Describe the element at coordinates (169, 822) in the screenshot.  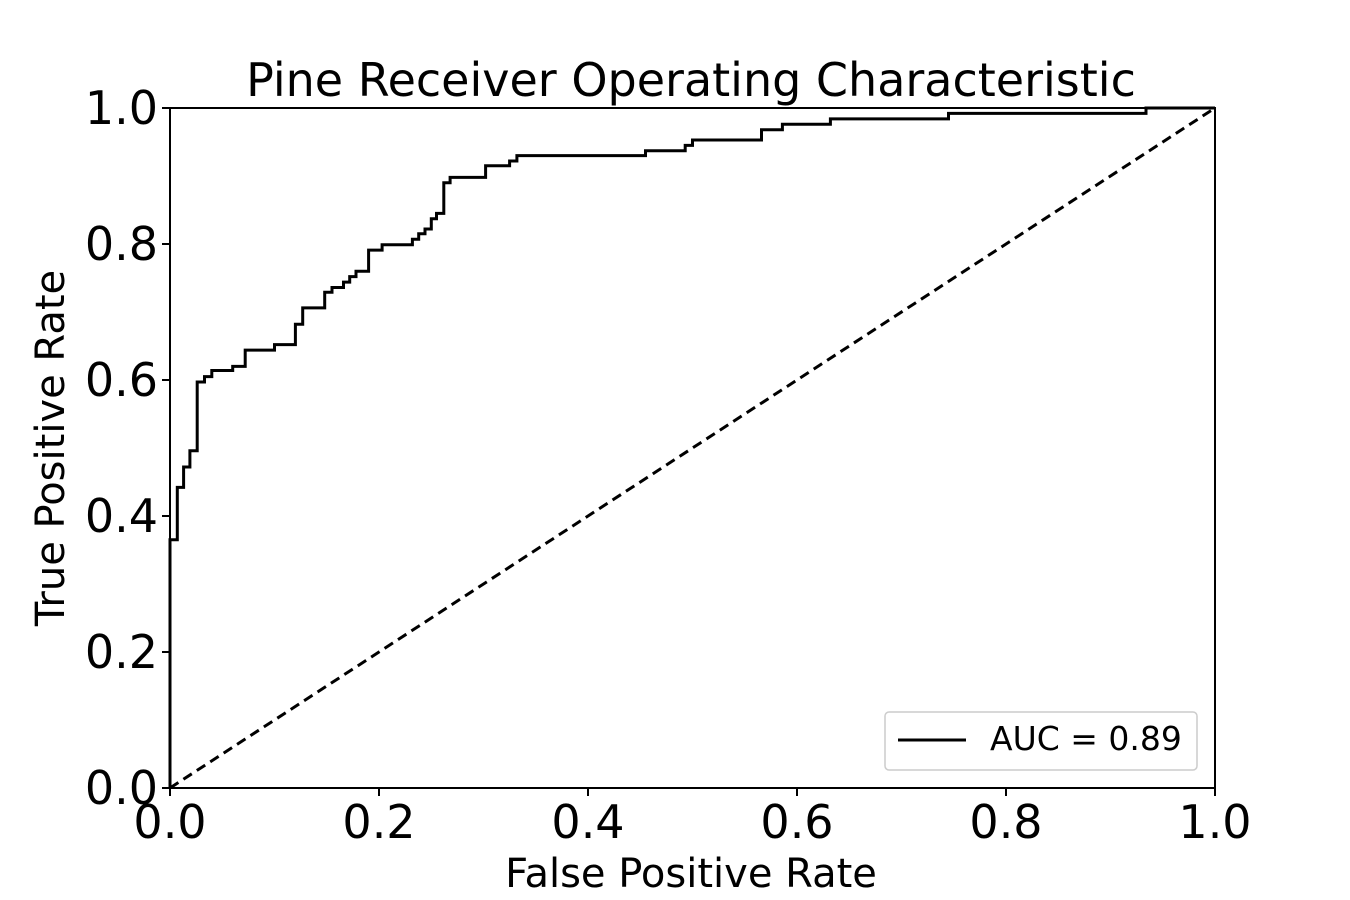
I see `x-tick-label: 0.0` at that location.